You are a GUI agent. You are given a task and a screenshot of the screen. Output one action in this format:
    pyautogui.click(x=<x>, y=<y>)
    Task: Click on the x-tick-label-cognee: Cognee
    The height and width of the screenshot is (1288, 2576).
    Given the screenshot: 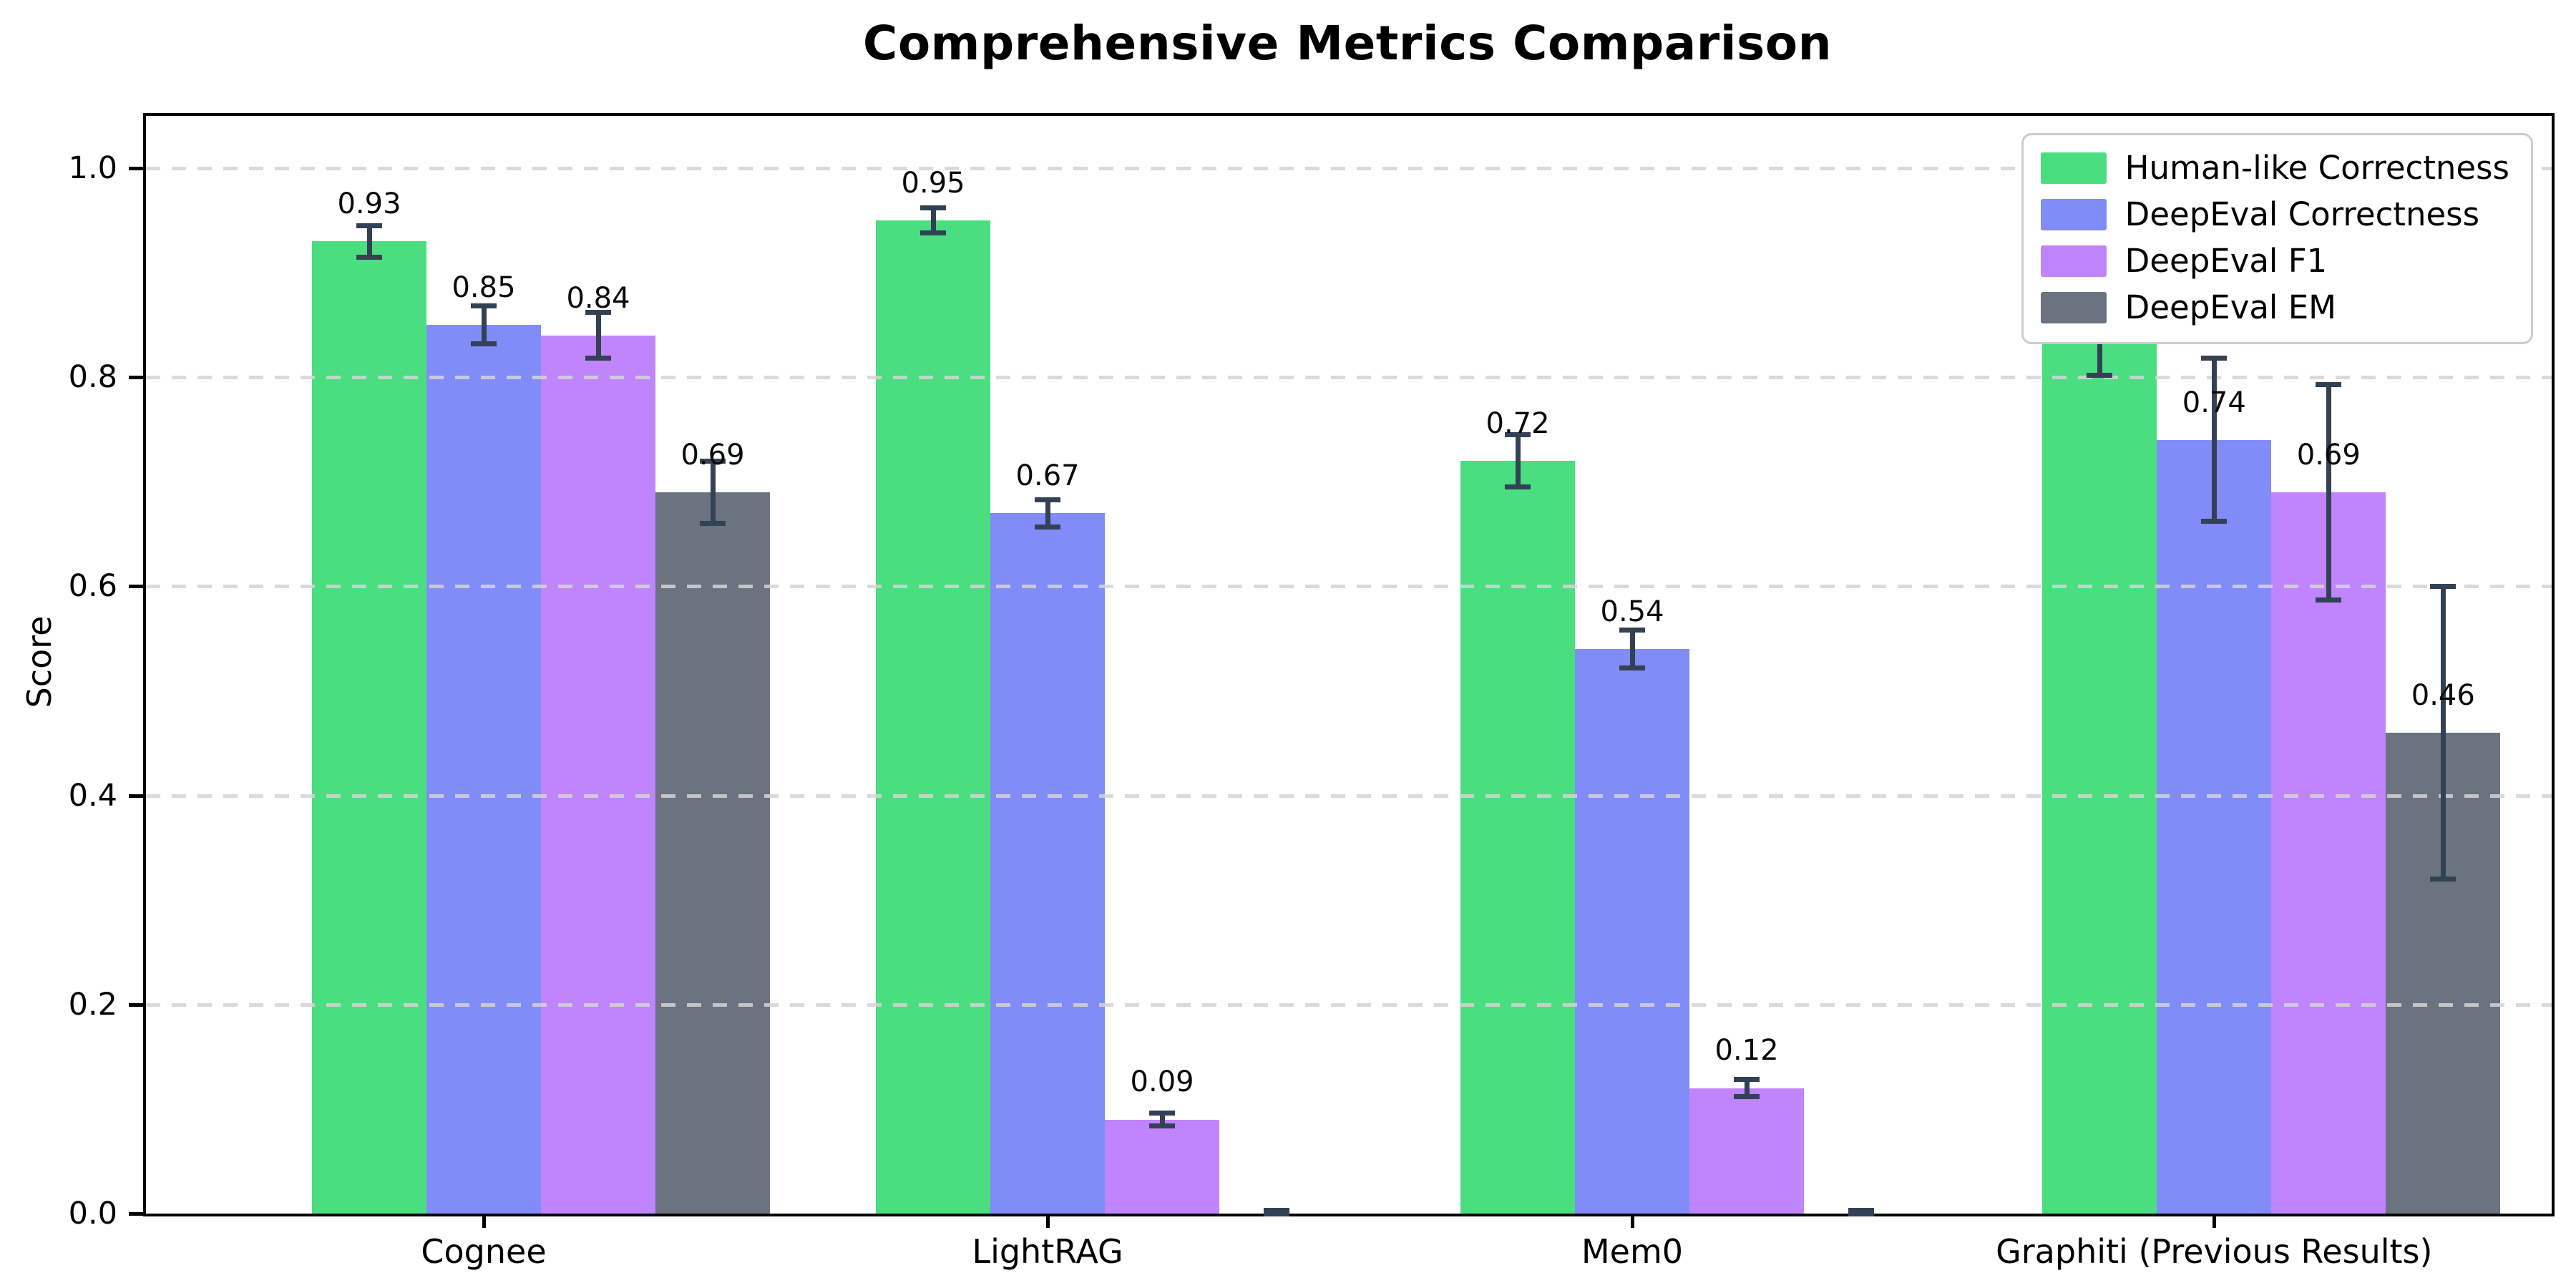 What is the action you would take?
    pyautogui.click(x=484, y=1251)
    